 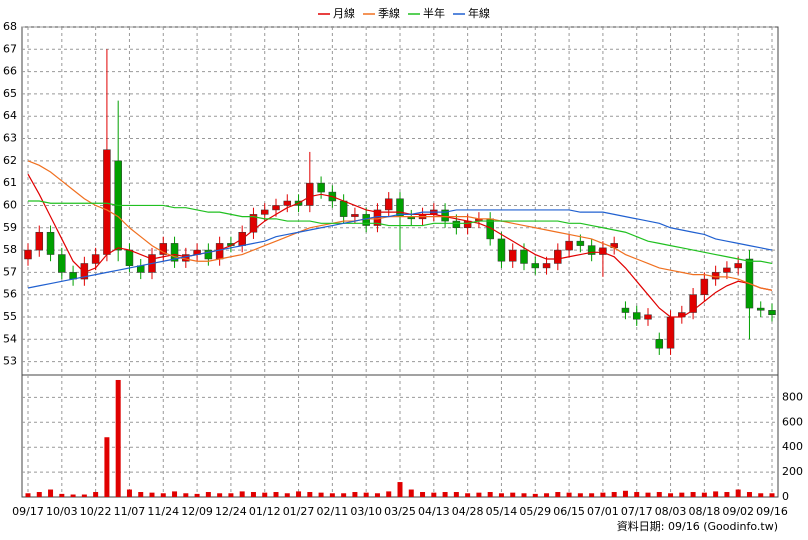 What do you see at coordinates (637, 511) in the screenshot?
I see `x-tick-label: 07/17` at bounding box center [637, 511].